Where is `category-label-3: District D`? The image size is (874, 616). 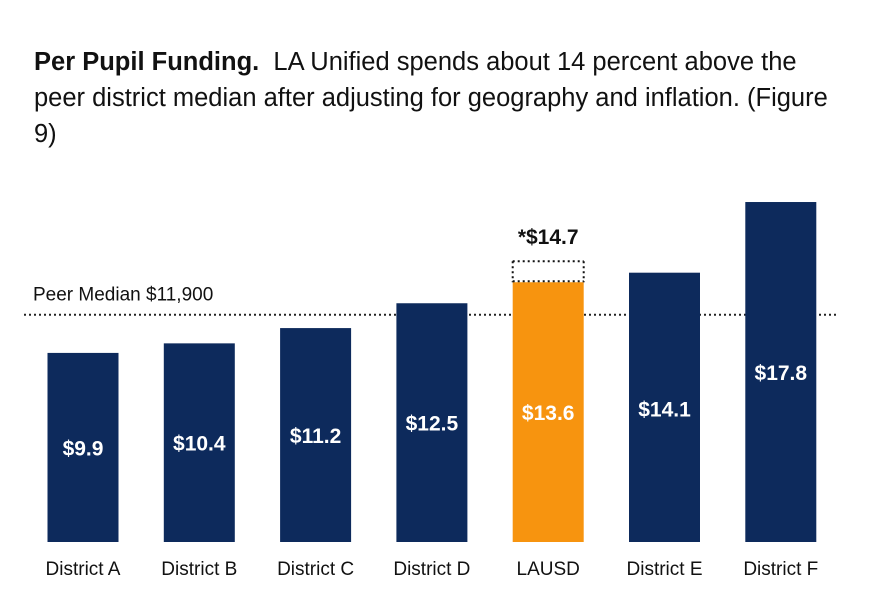
category-label-3: District D is located at coordinates (431, 569).